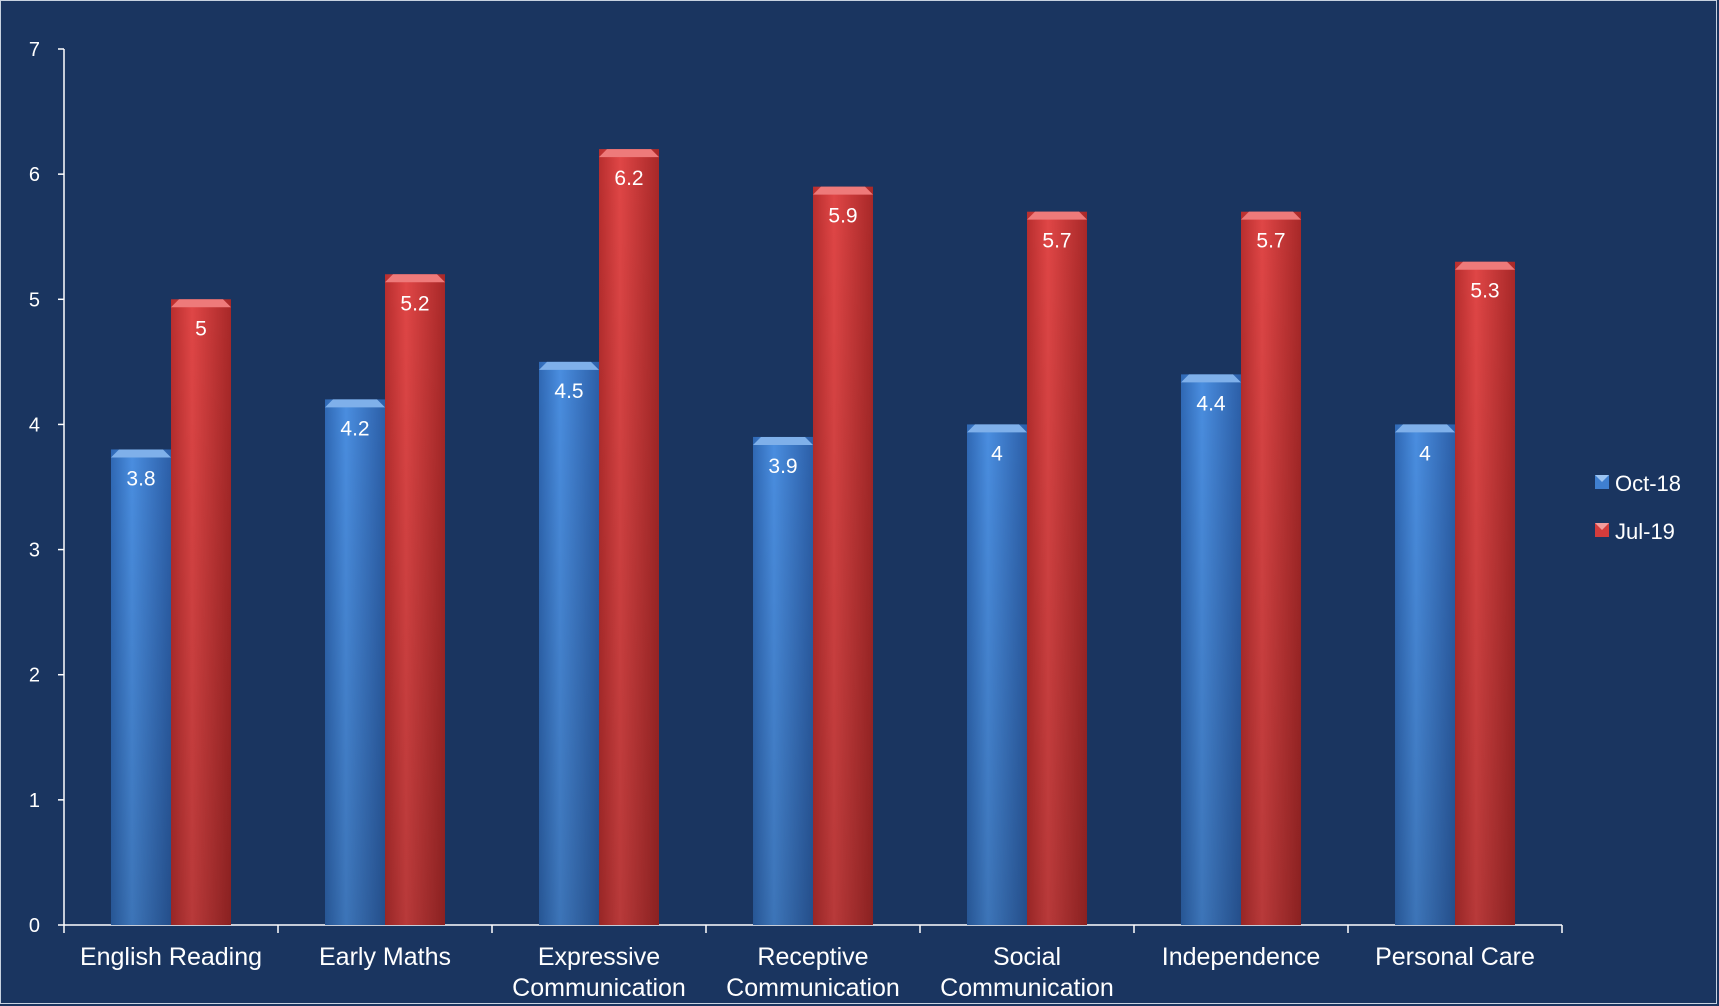  Describe the element at coordinates (34, 175) in the screenshot. I see `y-tick-label: 6` at that location.